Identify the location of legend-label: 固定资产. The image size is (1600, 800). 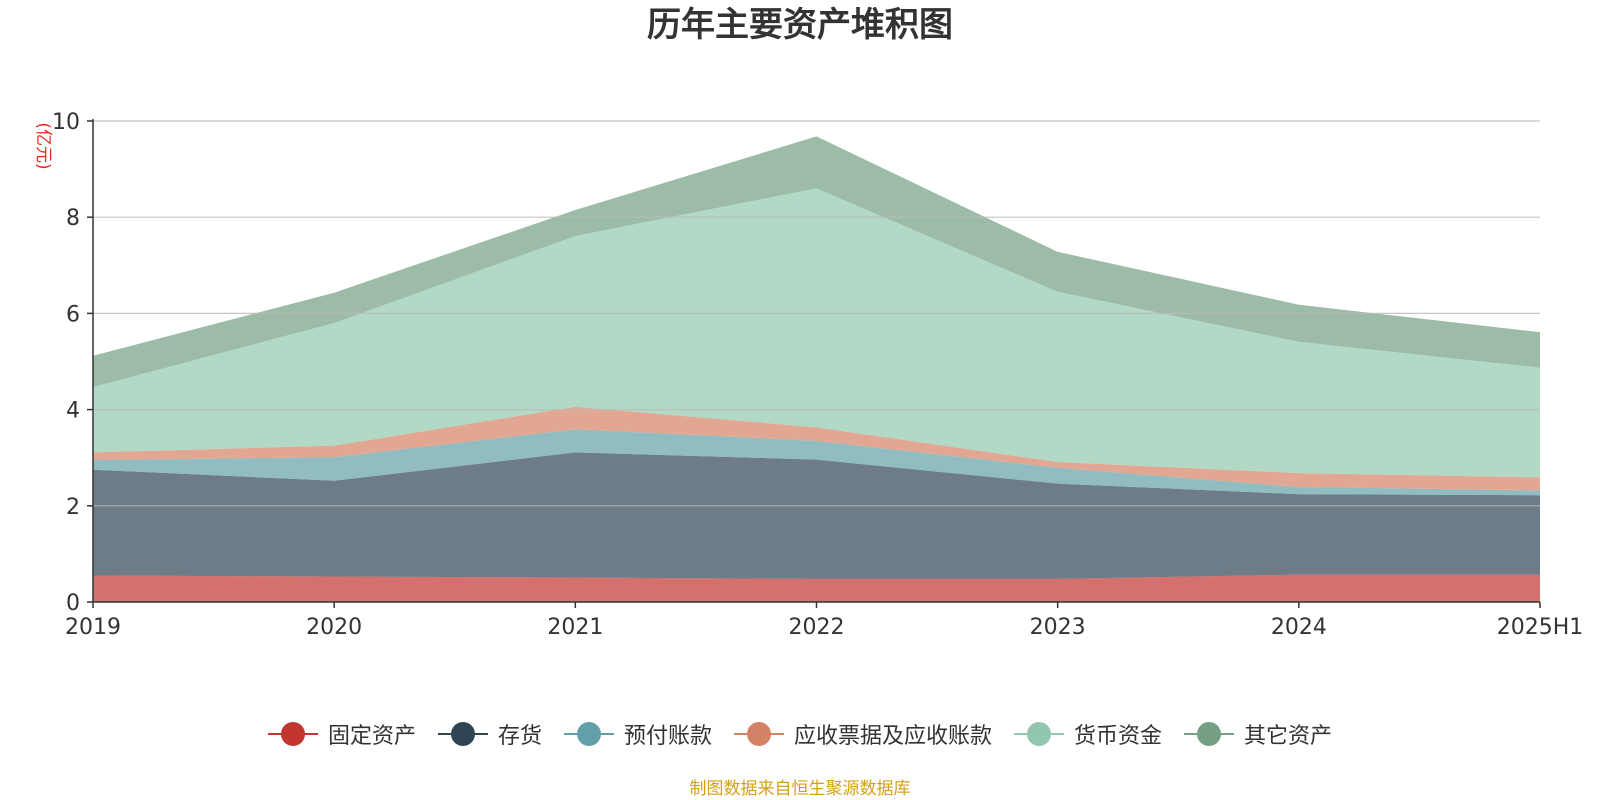
(371, 736).